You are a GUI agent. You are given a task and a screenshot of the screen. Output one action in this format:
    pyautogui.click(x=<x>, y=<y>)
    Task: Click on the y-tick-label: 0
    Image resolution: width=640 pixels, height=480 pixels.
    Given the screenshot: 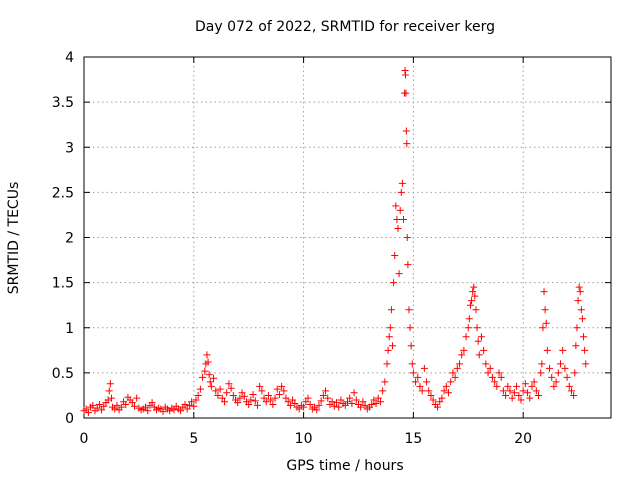 What is the action you would take?
    pyautogui.click(x=69, y=419)
    